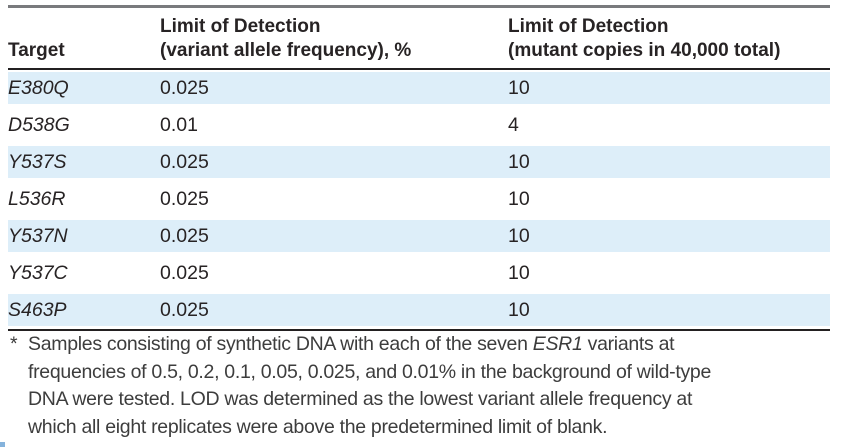 The width and height of the screenshot is (844, 447). I want to click on header-vaf-line1: Limit of Detection, so click(240, 26).